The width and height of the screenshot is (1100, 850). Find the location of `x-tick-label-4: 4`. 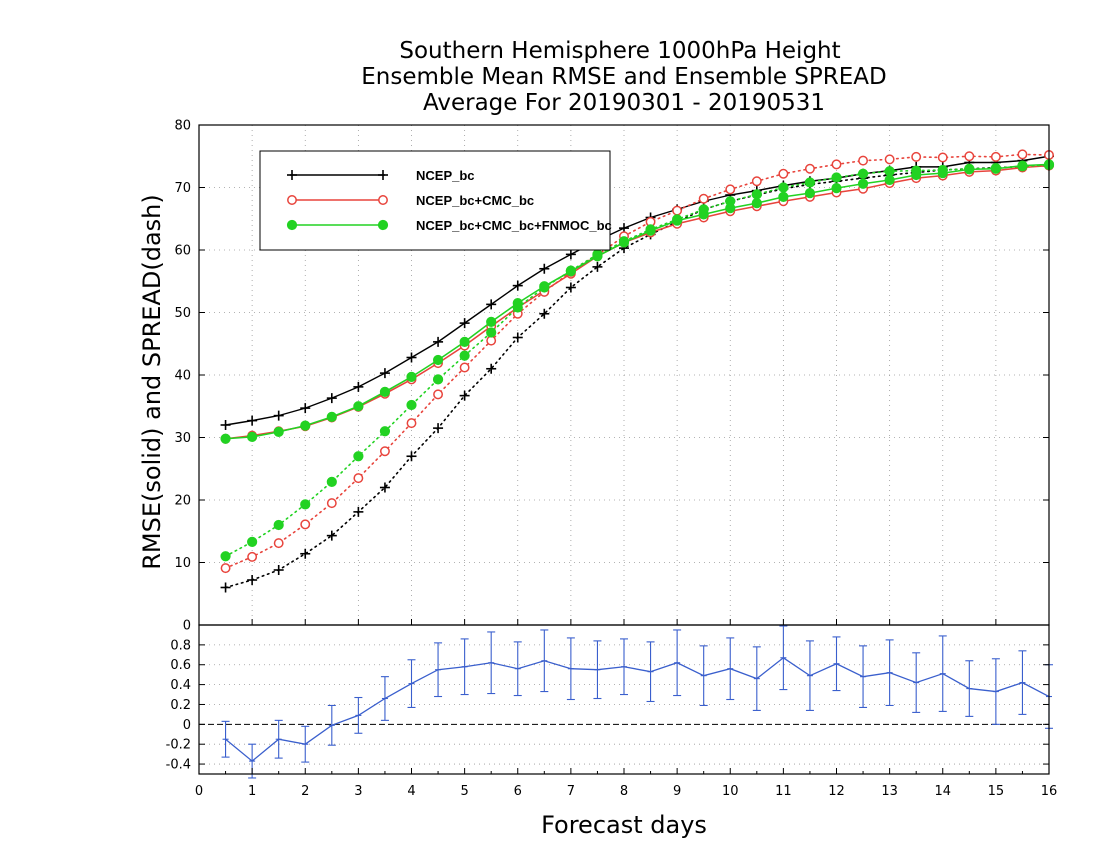

x-tick-label-4: 4 is located at coordinates (411, 791).